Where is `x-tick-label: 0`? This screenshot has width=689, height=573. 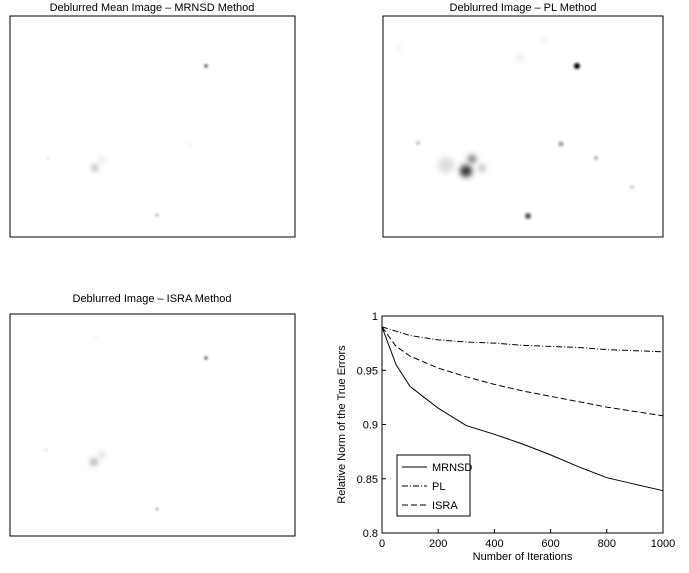 x-tick-label: 0 is located at coordinates (382, 544).